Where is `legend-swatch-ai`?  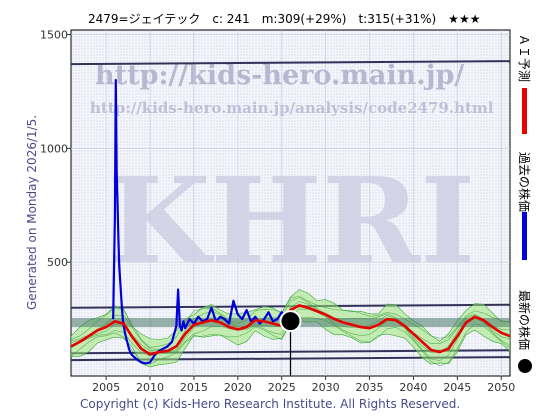
legend-swatch-ai is located at coordinates (524, 111).